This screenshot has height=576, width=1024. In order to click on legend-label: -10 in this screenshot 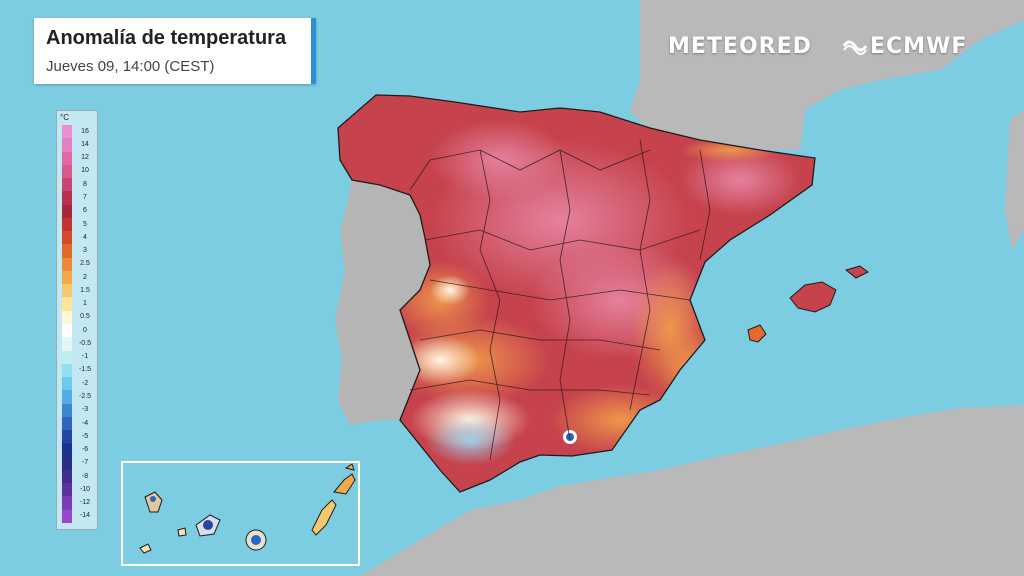, I will do `click(85, 489)`.